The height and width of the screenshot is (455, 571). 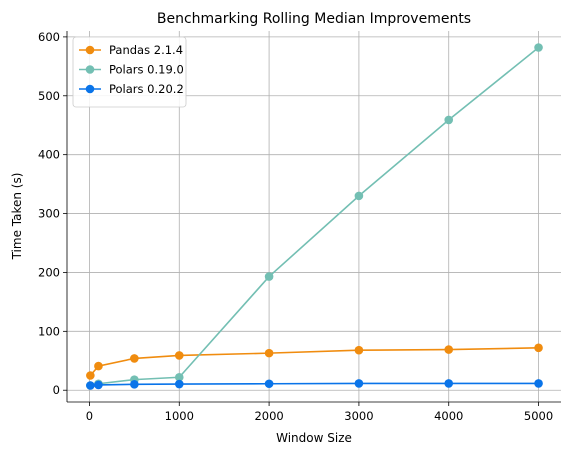 I want to click on y-tick-label: 300, so click(x=49, y=214).